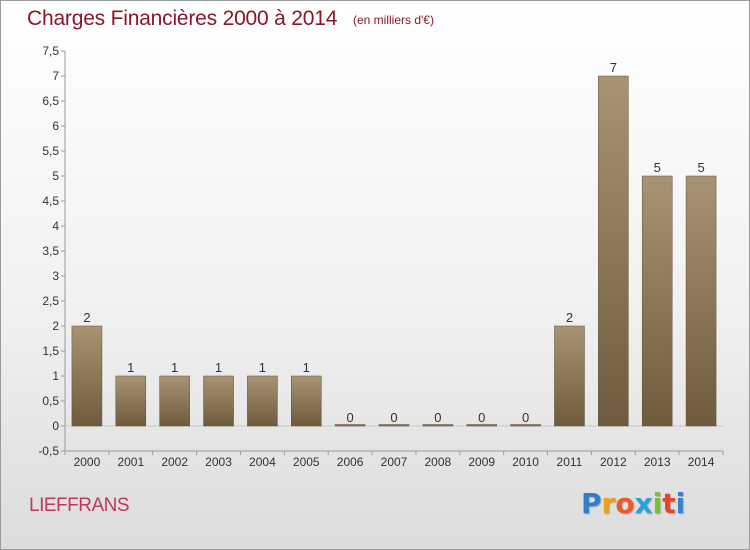 The width and height of the screenshot is (750, 550). Describe the element at coordinates (350, 462) in the screenshot. I see `x-tick-label-2006: 2006` at that location.